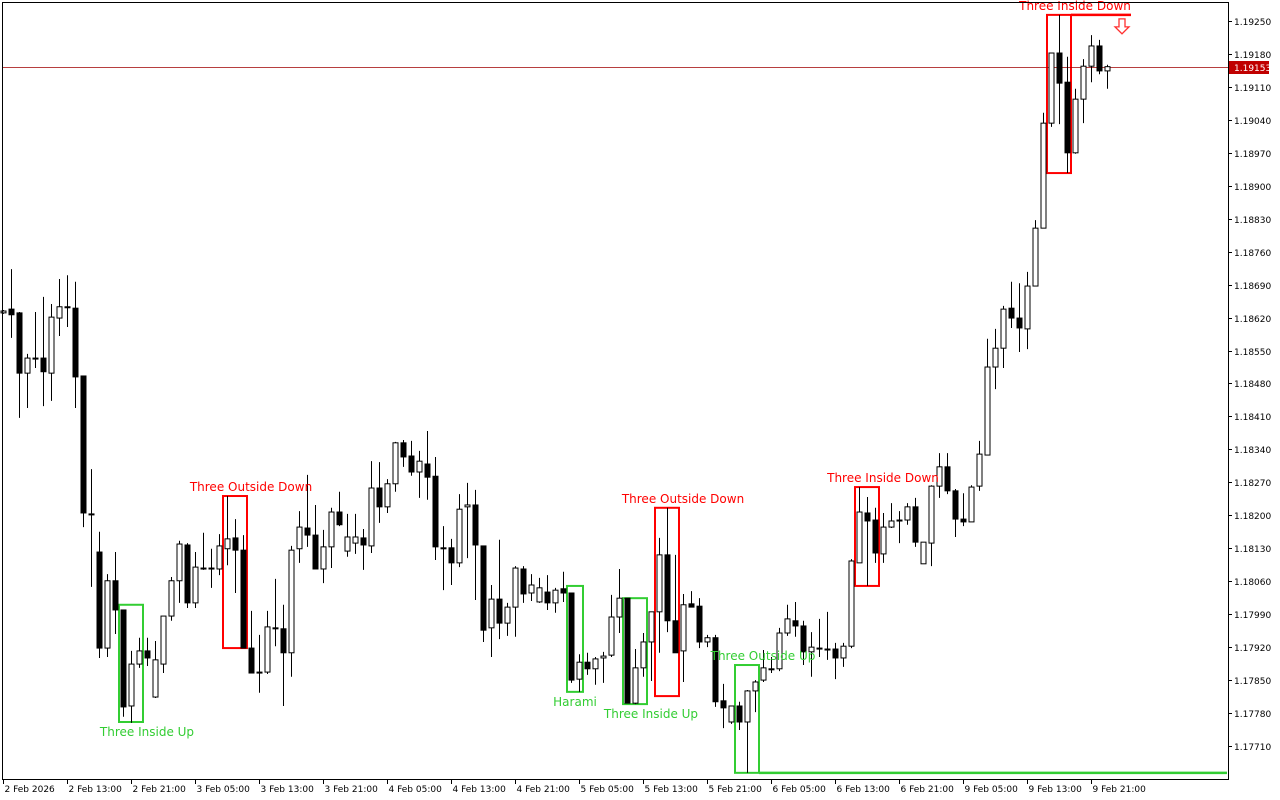  I want to click on x-tick-label: 3 Feb 13:00, so click(288, 790).